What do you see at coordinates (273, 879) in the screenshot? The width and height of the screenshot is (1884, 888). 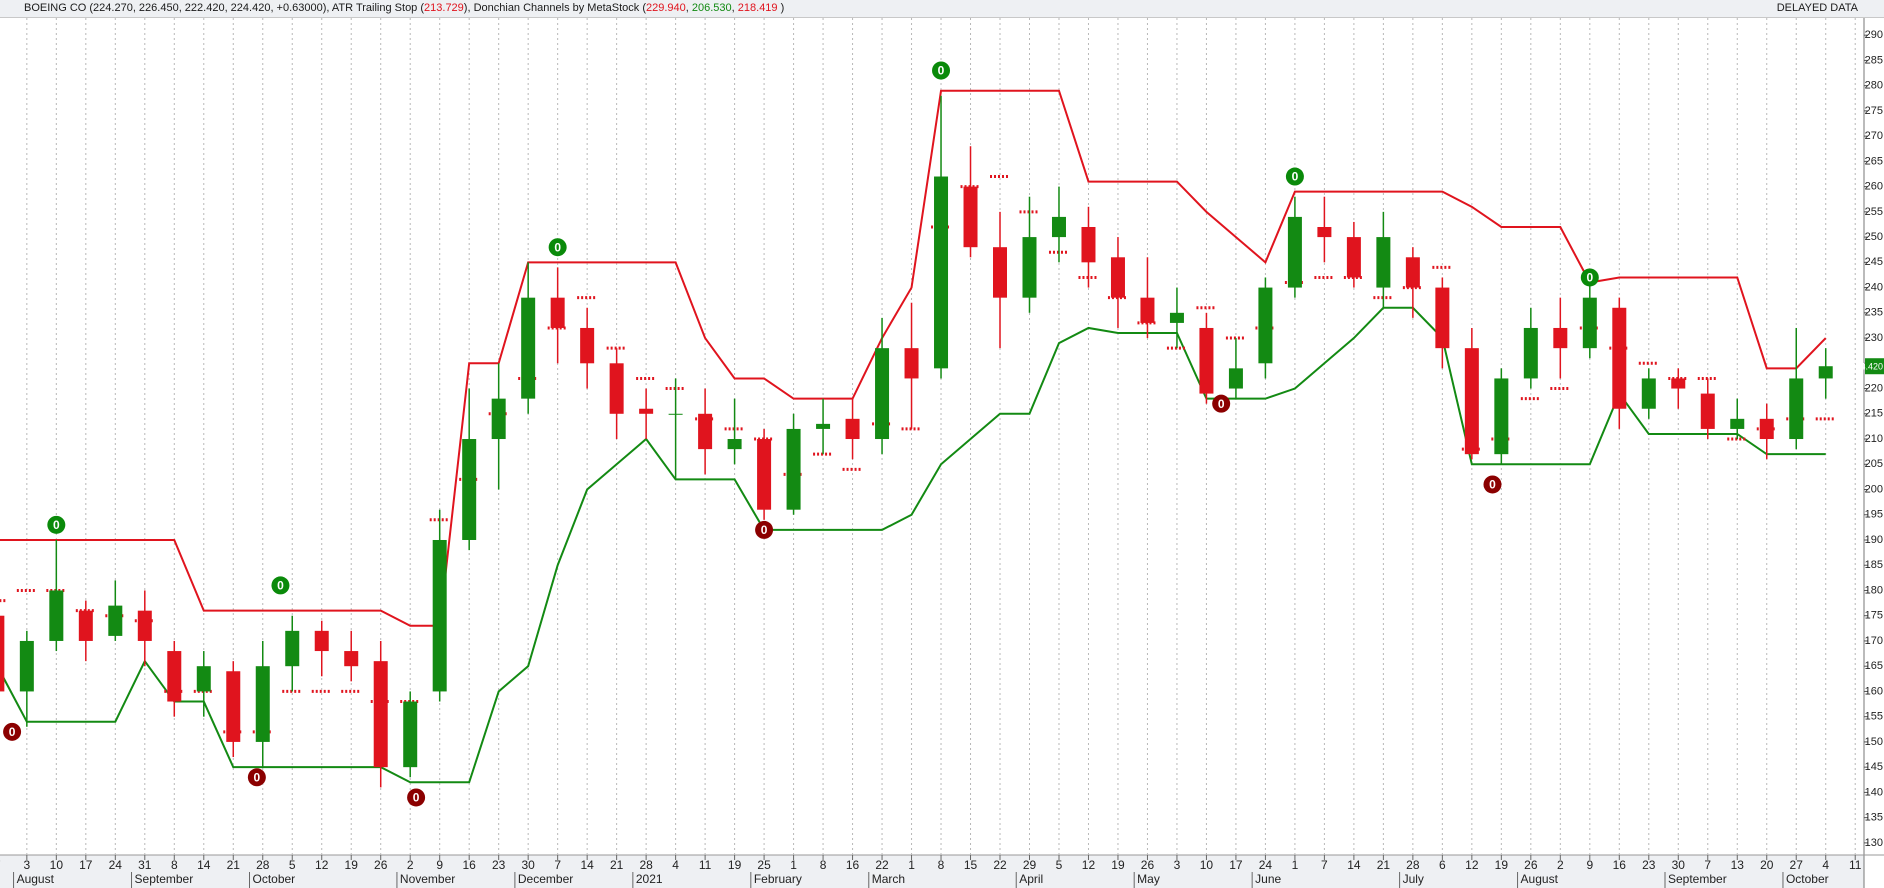 I see `month-label: October` at bounding box center [273, 879].